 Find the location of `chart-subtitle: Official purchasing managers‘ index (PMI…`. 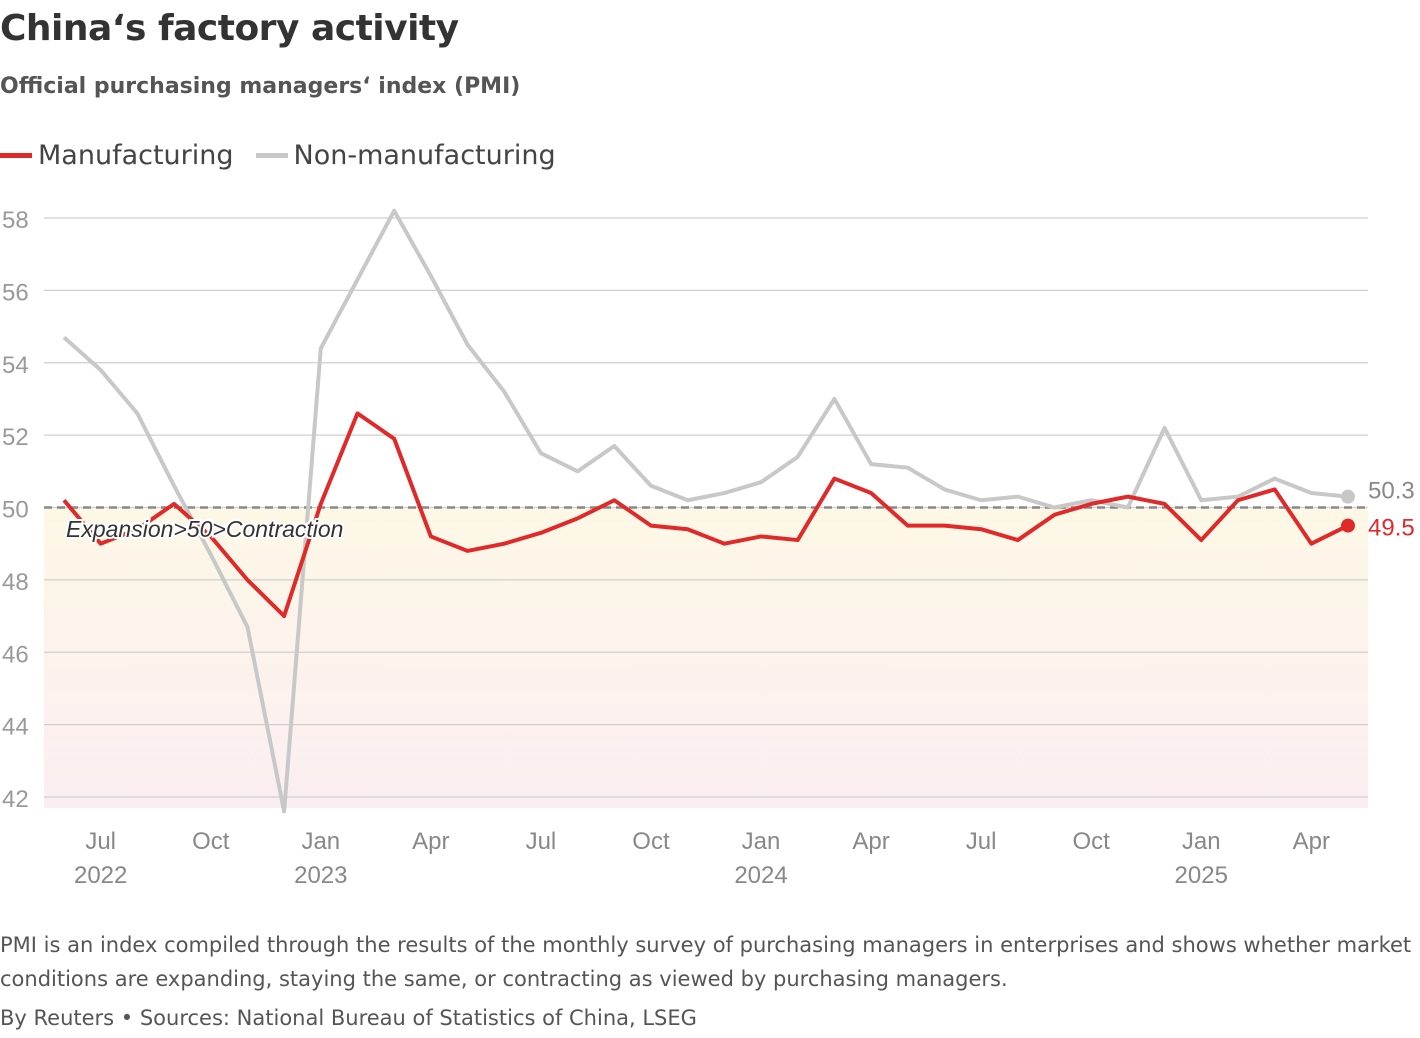

chart-subtitle: Official purchasing managers‘ index (PMI… is located at coordinates (260, 86).